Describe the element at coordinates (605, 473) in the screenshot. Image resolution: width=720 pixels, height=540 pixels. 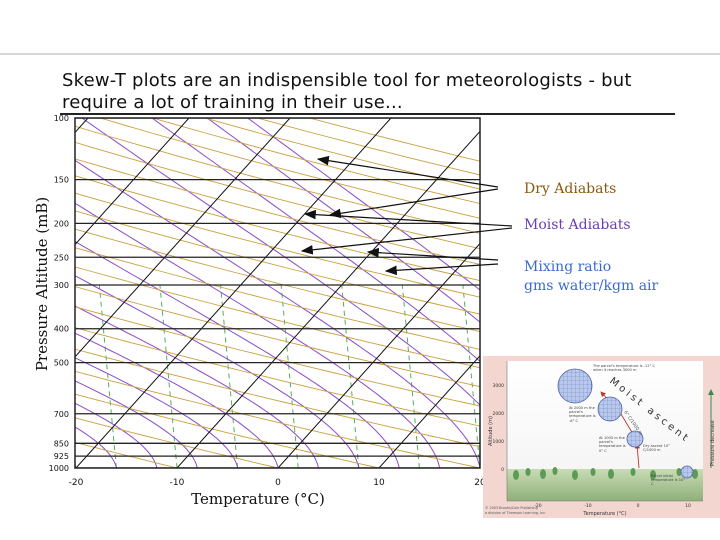
I see `inset-trees` at that location.